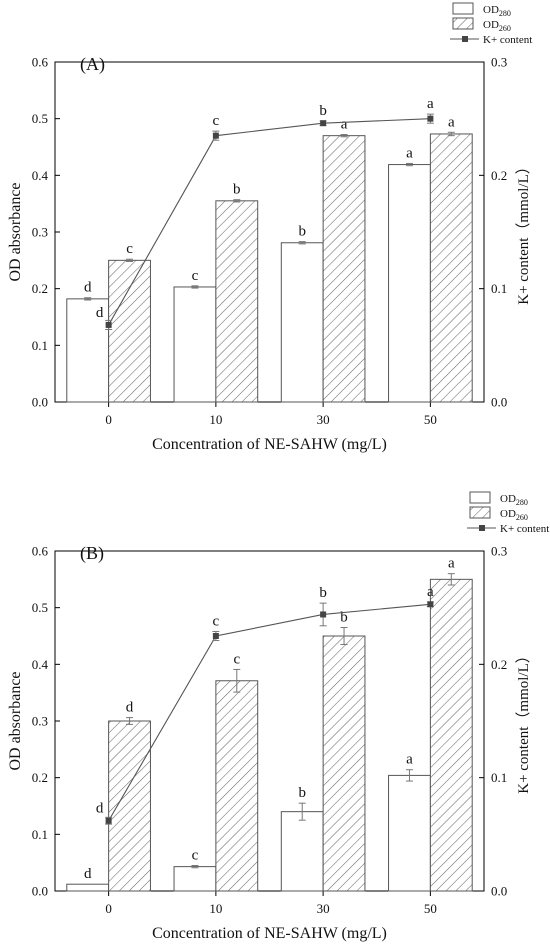  What do you see at coordinates (523, 721) in the screenshot?
I see `y-axis-title-right: K+ content（mmol/L）` at bounding box center [523, 721].